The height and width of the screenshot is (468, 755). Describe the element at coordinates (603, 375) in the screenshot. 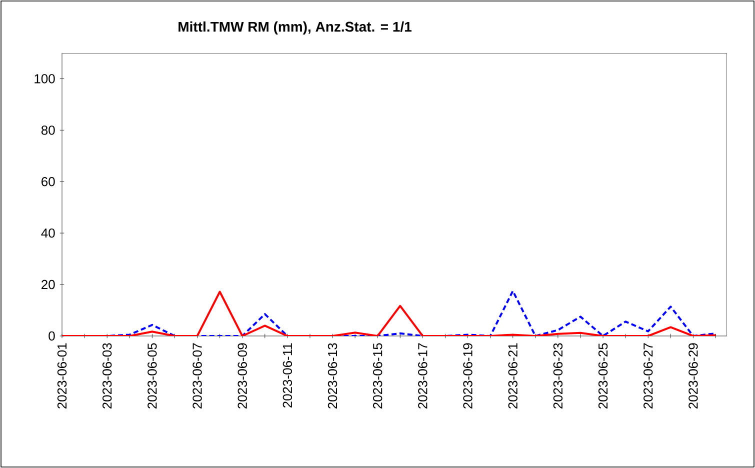

I see `x-tick-label: 2023-06-25` at that location.